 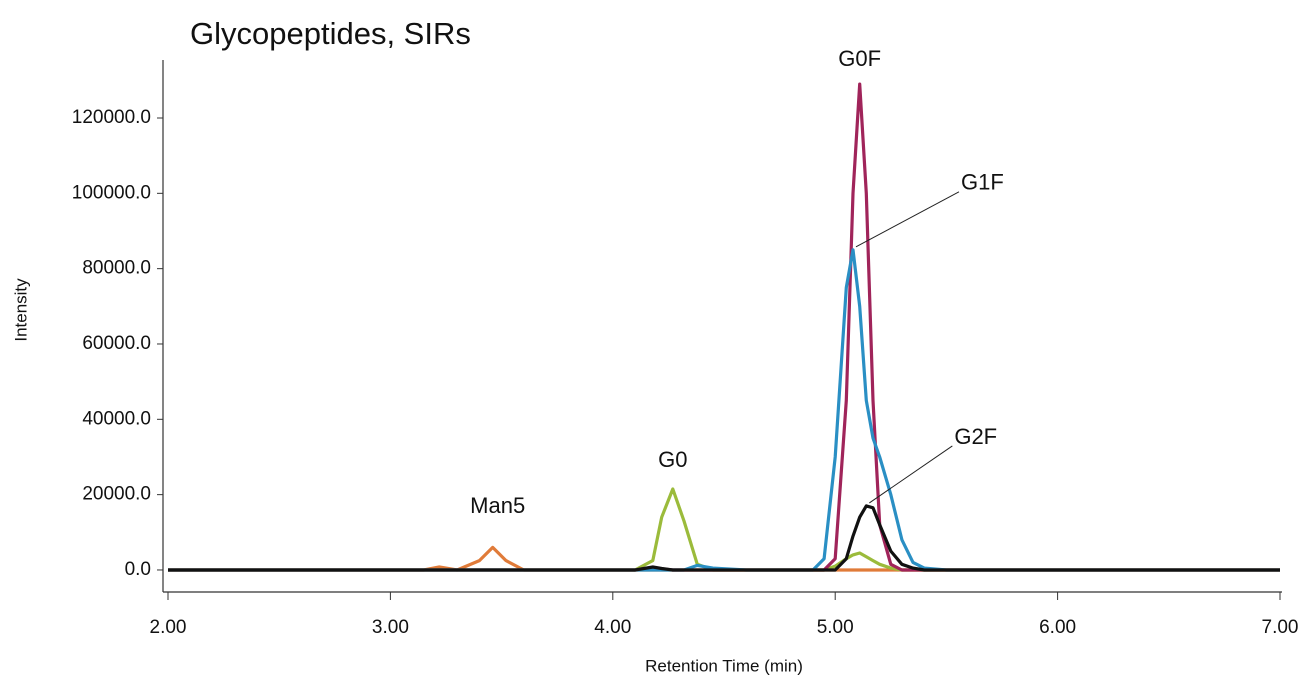 I want to click on x-tick-label: 2.00, so click(x=168, y=627).